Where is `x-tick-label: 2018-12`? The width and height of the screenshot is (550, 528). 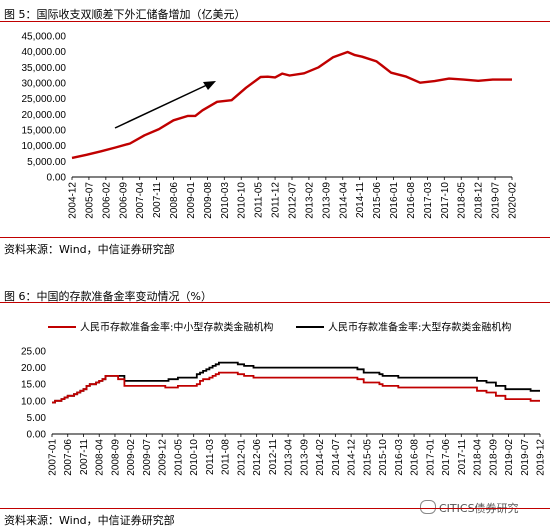
x-tick-label: 2018-12 is located at coordinates (479, 200).